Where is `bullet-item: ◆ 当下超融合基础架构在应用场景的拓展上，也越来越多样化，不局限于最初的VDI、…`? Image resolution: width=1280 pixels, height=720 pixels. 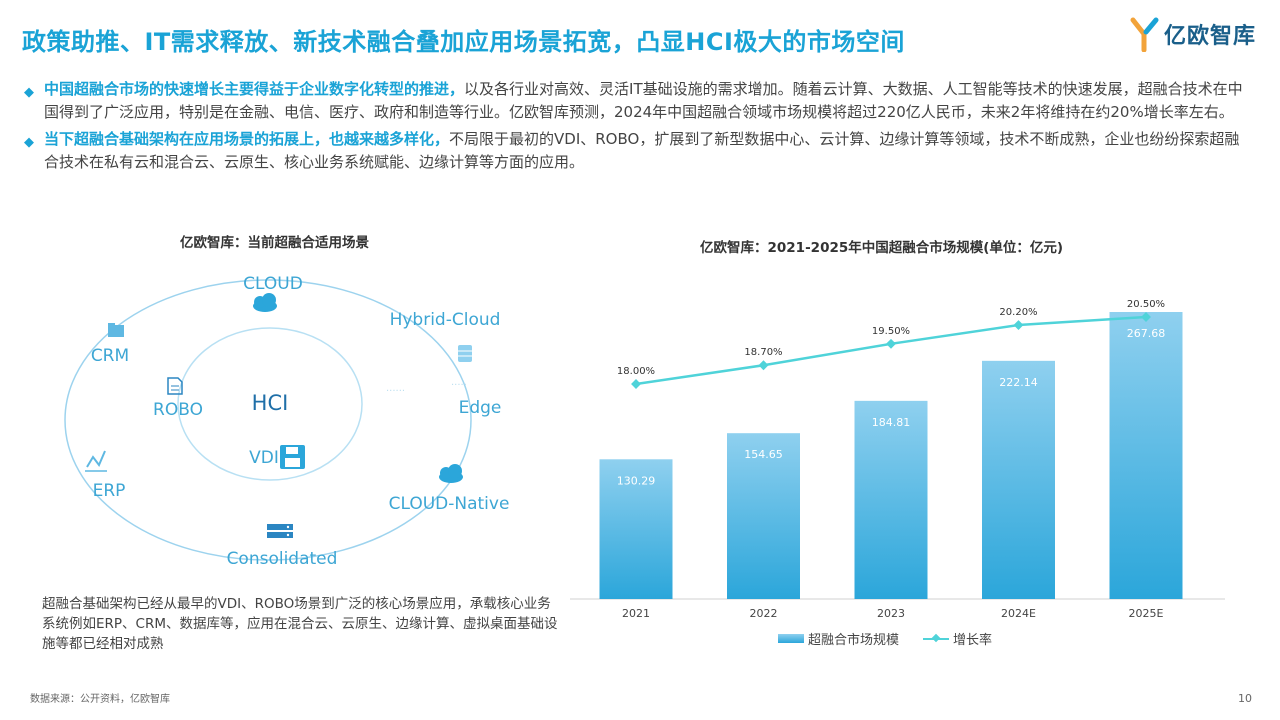
bullet-item: ◆ 当下超融合基础架构在应用场景的拓展上，也越来越多样化，不局限于最初的VDI、… is located at coordinates (637, 151).